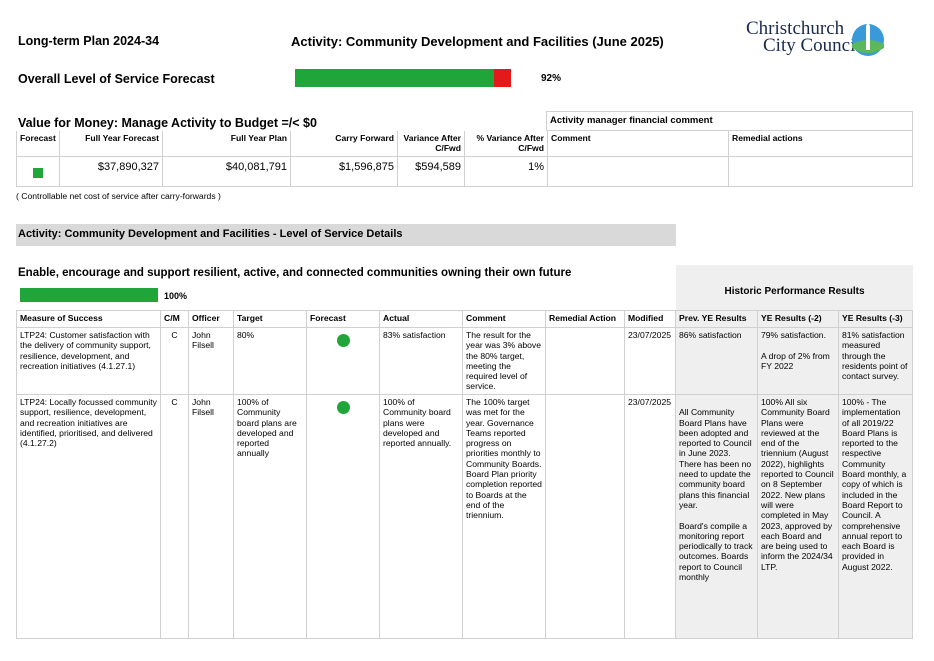  I want to click on column-header: Full Year Forecast, so click(111, 144).